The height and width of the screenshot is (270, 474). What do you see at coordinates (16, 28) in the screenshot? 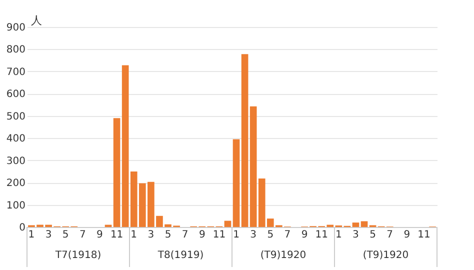
I see `y-tick-label: 900` at bounding box center [16, 28].